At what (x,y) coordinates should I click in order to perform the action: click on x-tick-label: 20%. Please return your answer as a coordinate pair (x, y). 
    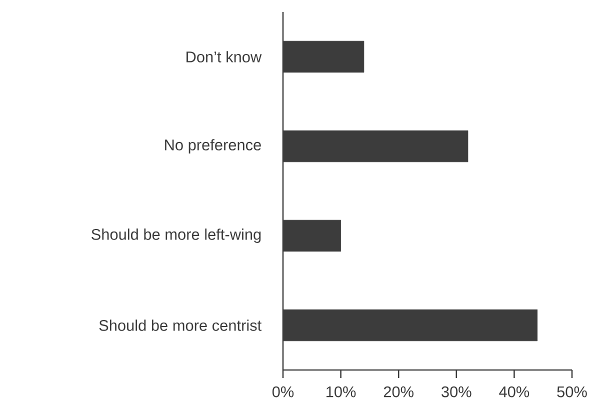
    Looking at the image, I should click on (399, 392).